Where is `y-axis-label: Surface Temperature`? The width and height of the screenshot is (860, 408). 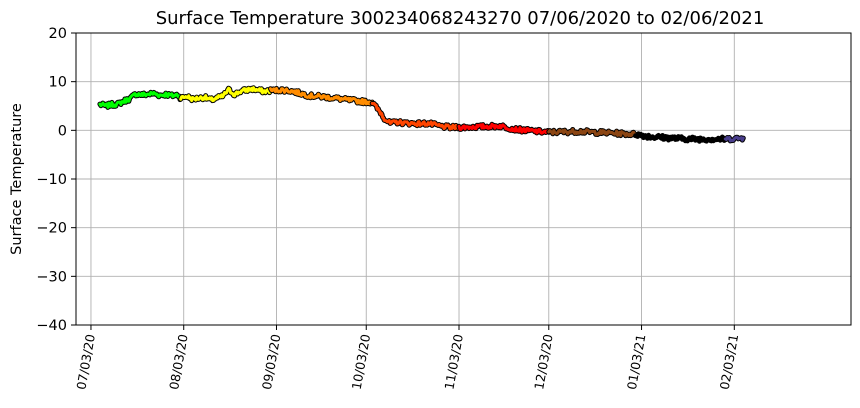 y-axis-label: Surface Temperature is located at coordinates (17, 179).